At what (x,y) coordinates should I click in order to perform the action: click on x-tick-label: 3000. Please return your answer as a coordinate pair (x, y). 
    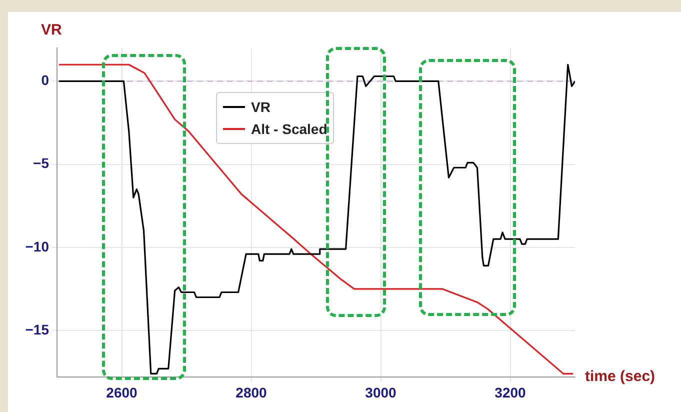
    Looking at the image, I should click on (381, 392).